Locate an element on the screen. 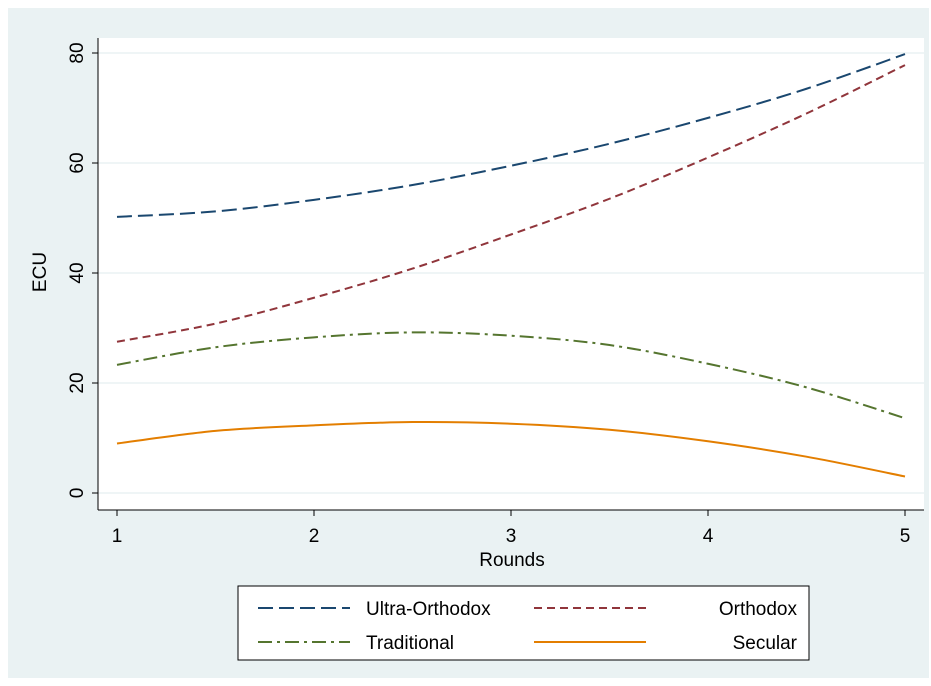  x-axis-title: Rounds is located at coordinates (512, 560).